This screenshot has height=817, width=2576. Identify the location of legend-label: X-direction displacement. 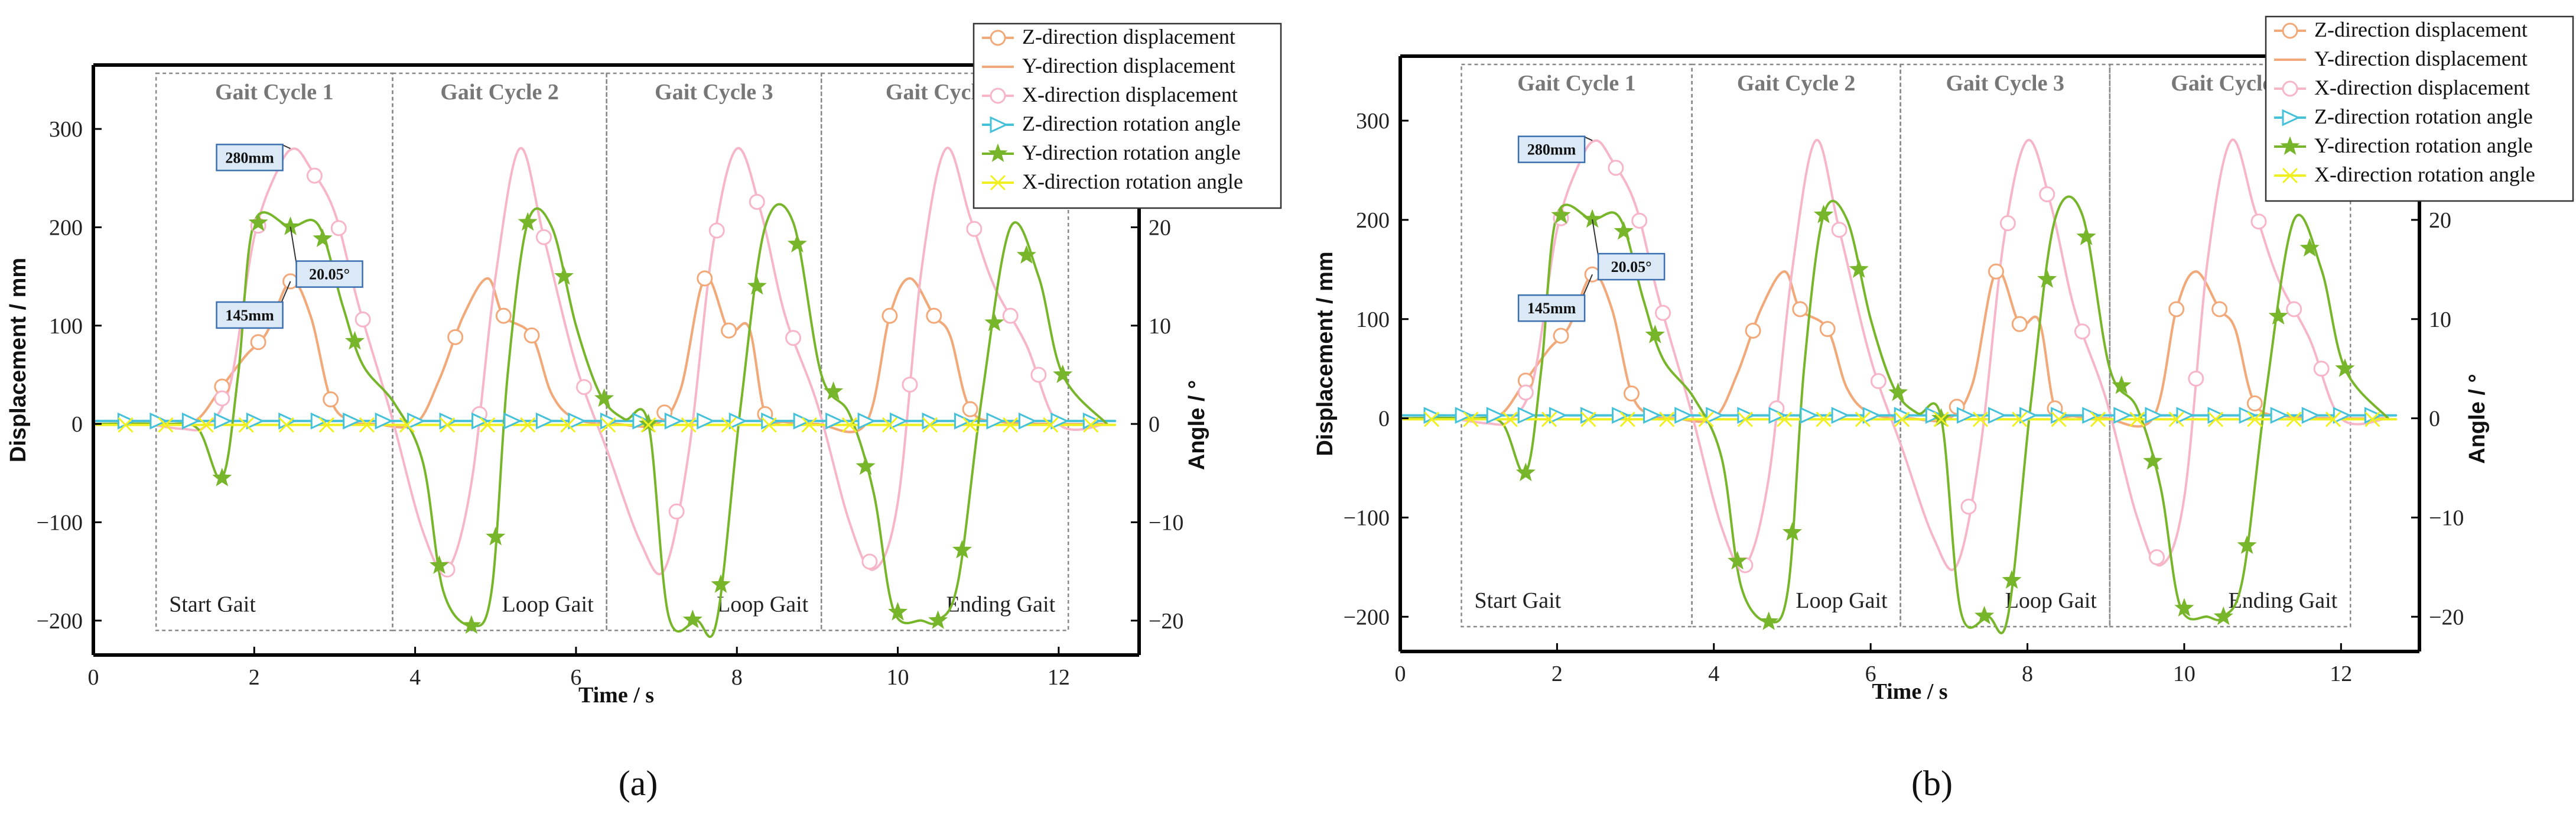
(1130, 94).